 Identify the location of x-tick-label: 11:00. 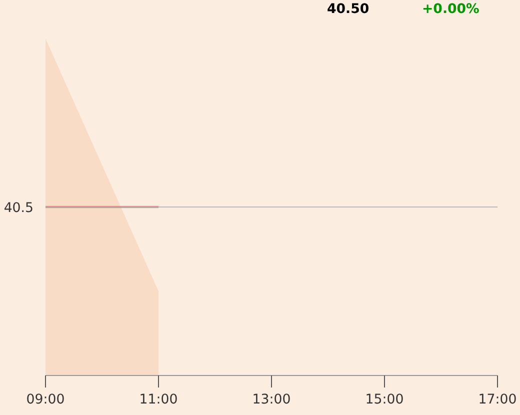
(158, 400).